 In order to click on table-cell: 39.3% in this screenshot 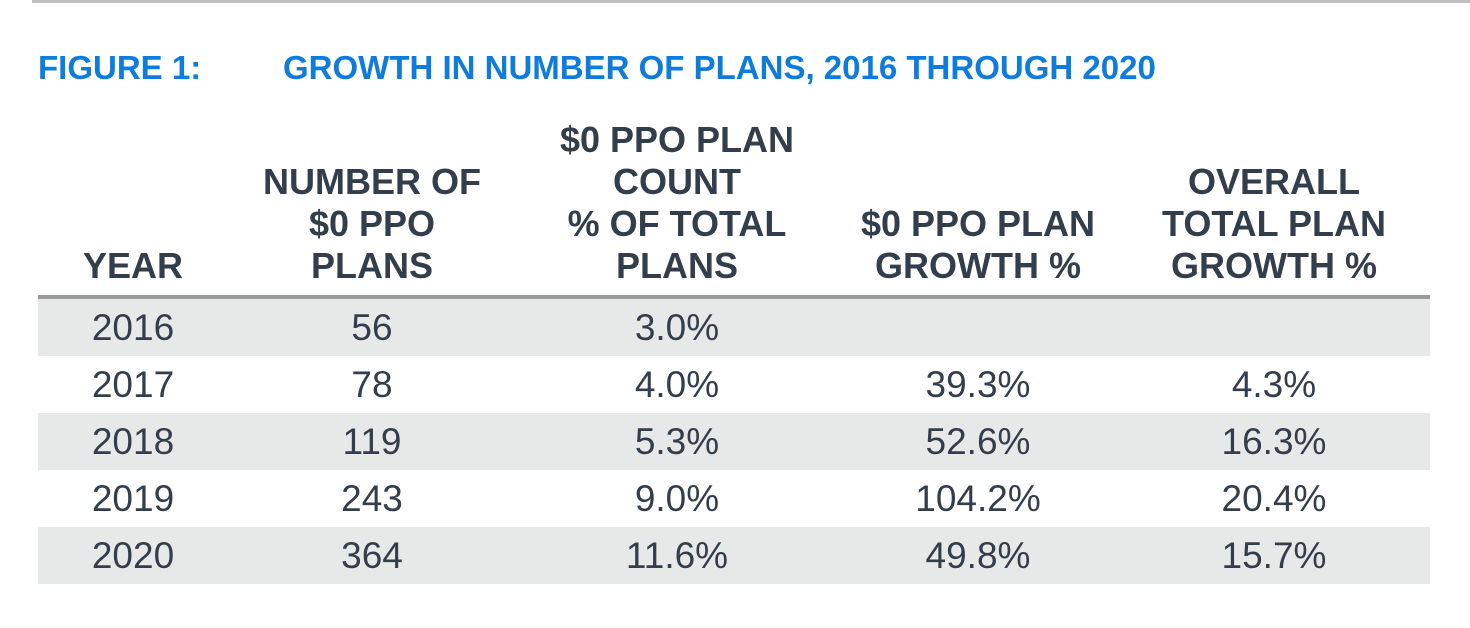, I will do `click(978, 384)`.